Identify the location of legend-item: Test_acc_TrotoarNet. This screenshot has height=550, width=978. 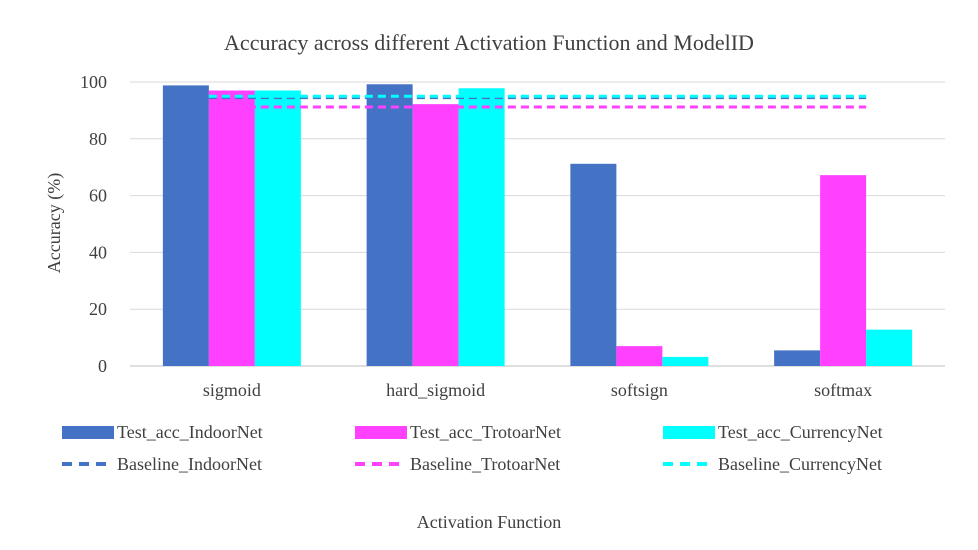
(458, 432).